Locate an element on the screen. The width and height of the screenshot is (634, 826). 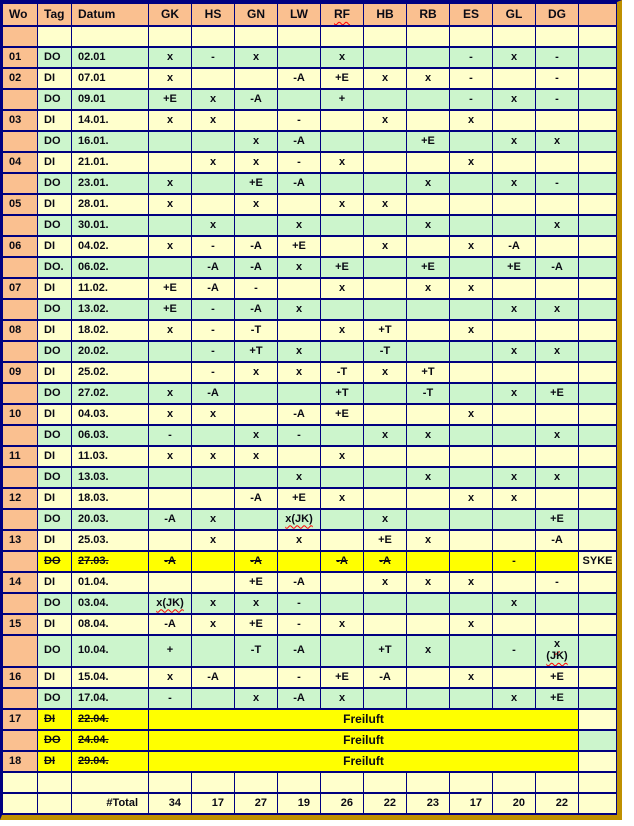
cell-datum: 08.04. is located at coordinates (110, 624).